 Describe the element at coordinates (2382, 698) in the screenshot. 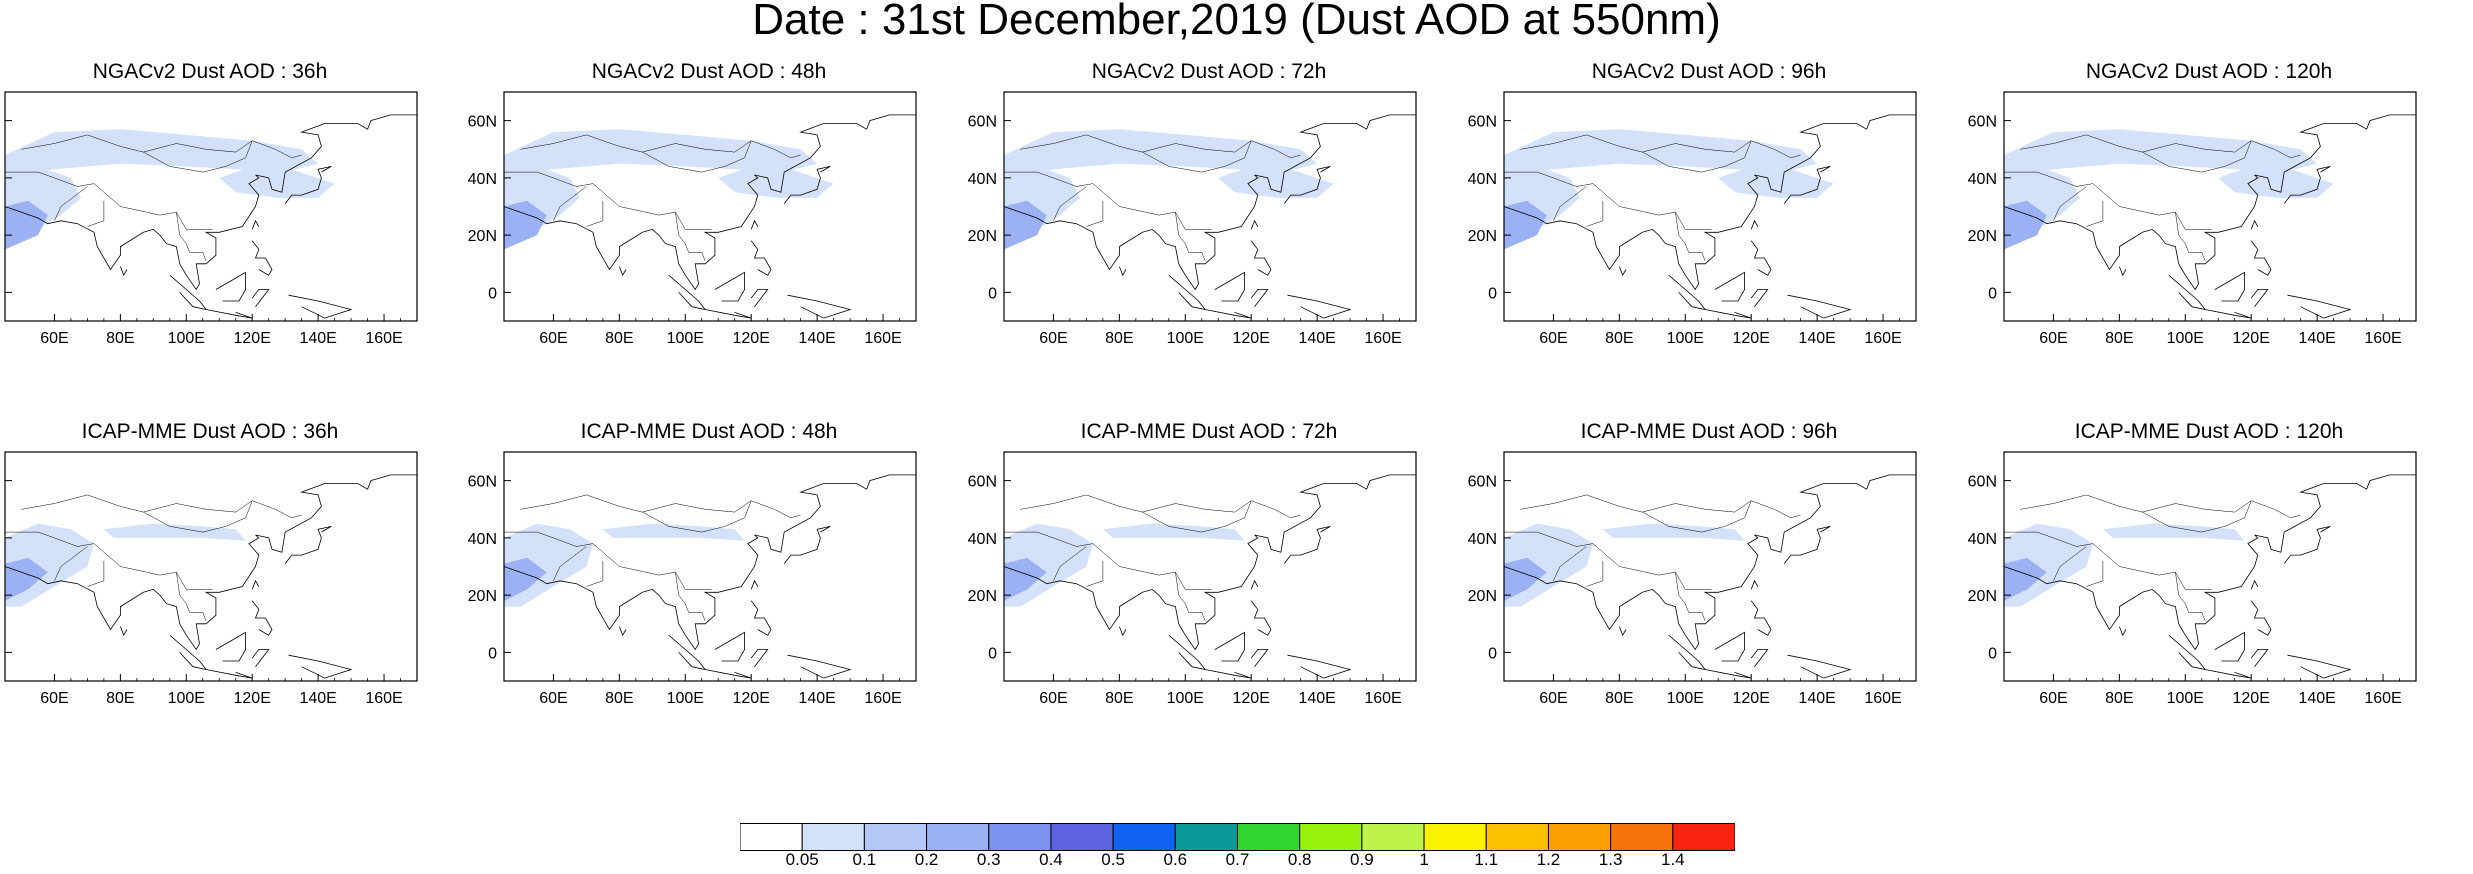

I see `lon-tick-label: 160E` at that location.